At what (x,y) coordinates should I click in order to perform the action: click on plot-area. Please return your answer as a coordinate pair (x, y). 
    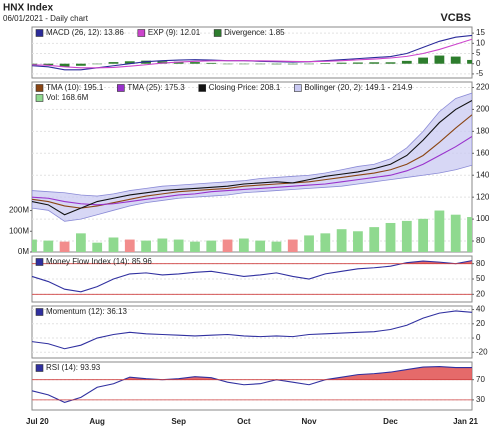
    Looking at the image, I should click on (252, 330).